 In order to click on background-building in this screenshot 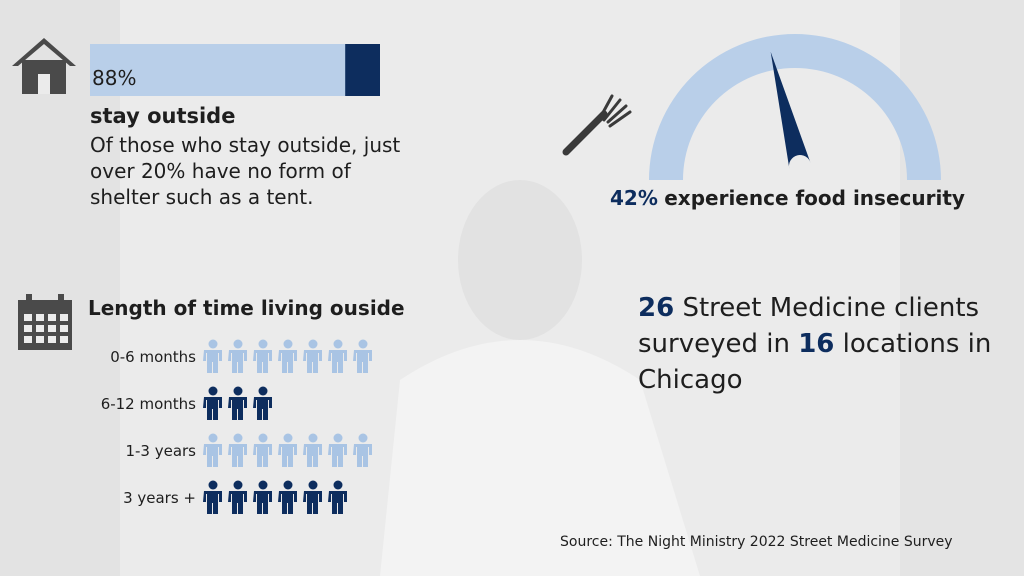, I will do `click(962, 288)`.